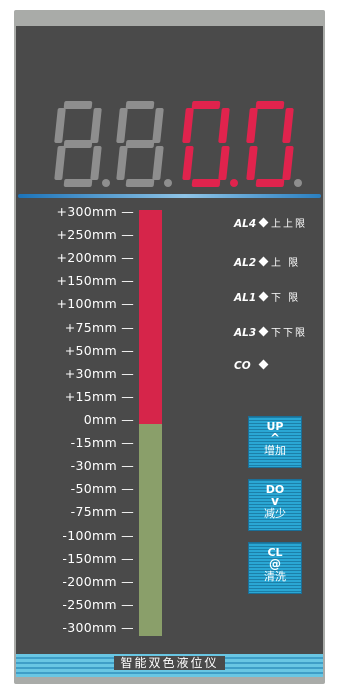  What do you see at coordinates (275, 501) in the screenshot?
I see `down-arrow-icon: v` at bounding box center [275, 501].